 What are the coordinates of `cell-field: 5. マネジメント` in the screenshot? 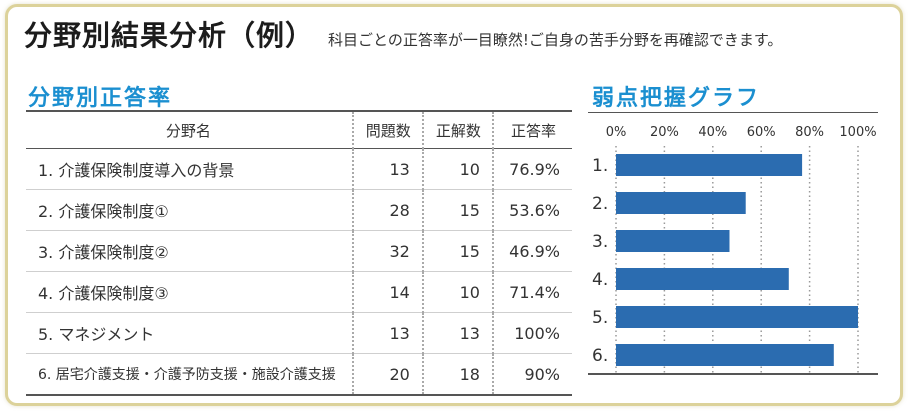 It's located at (189, 333).